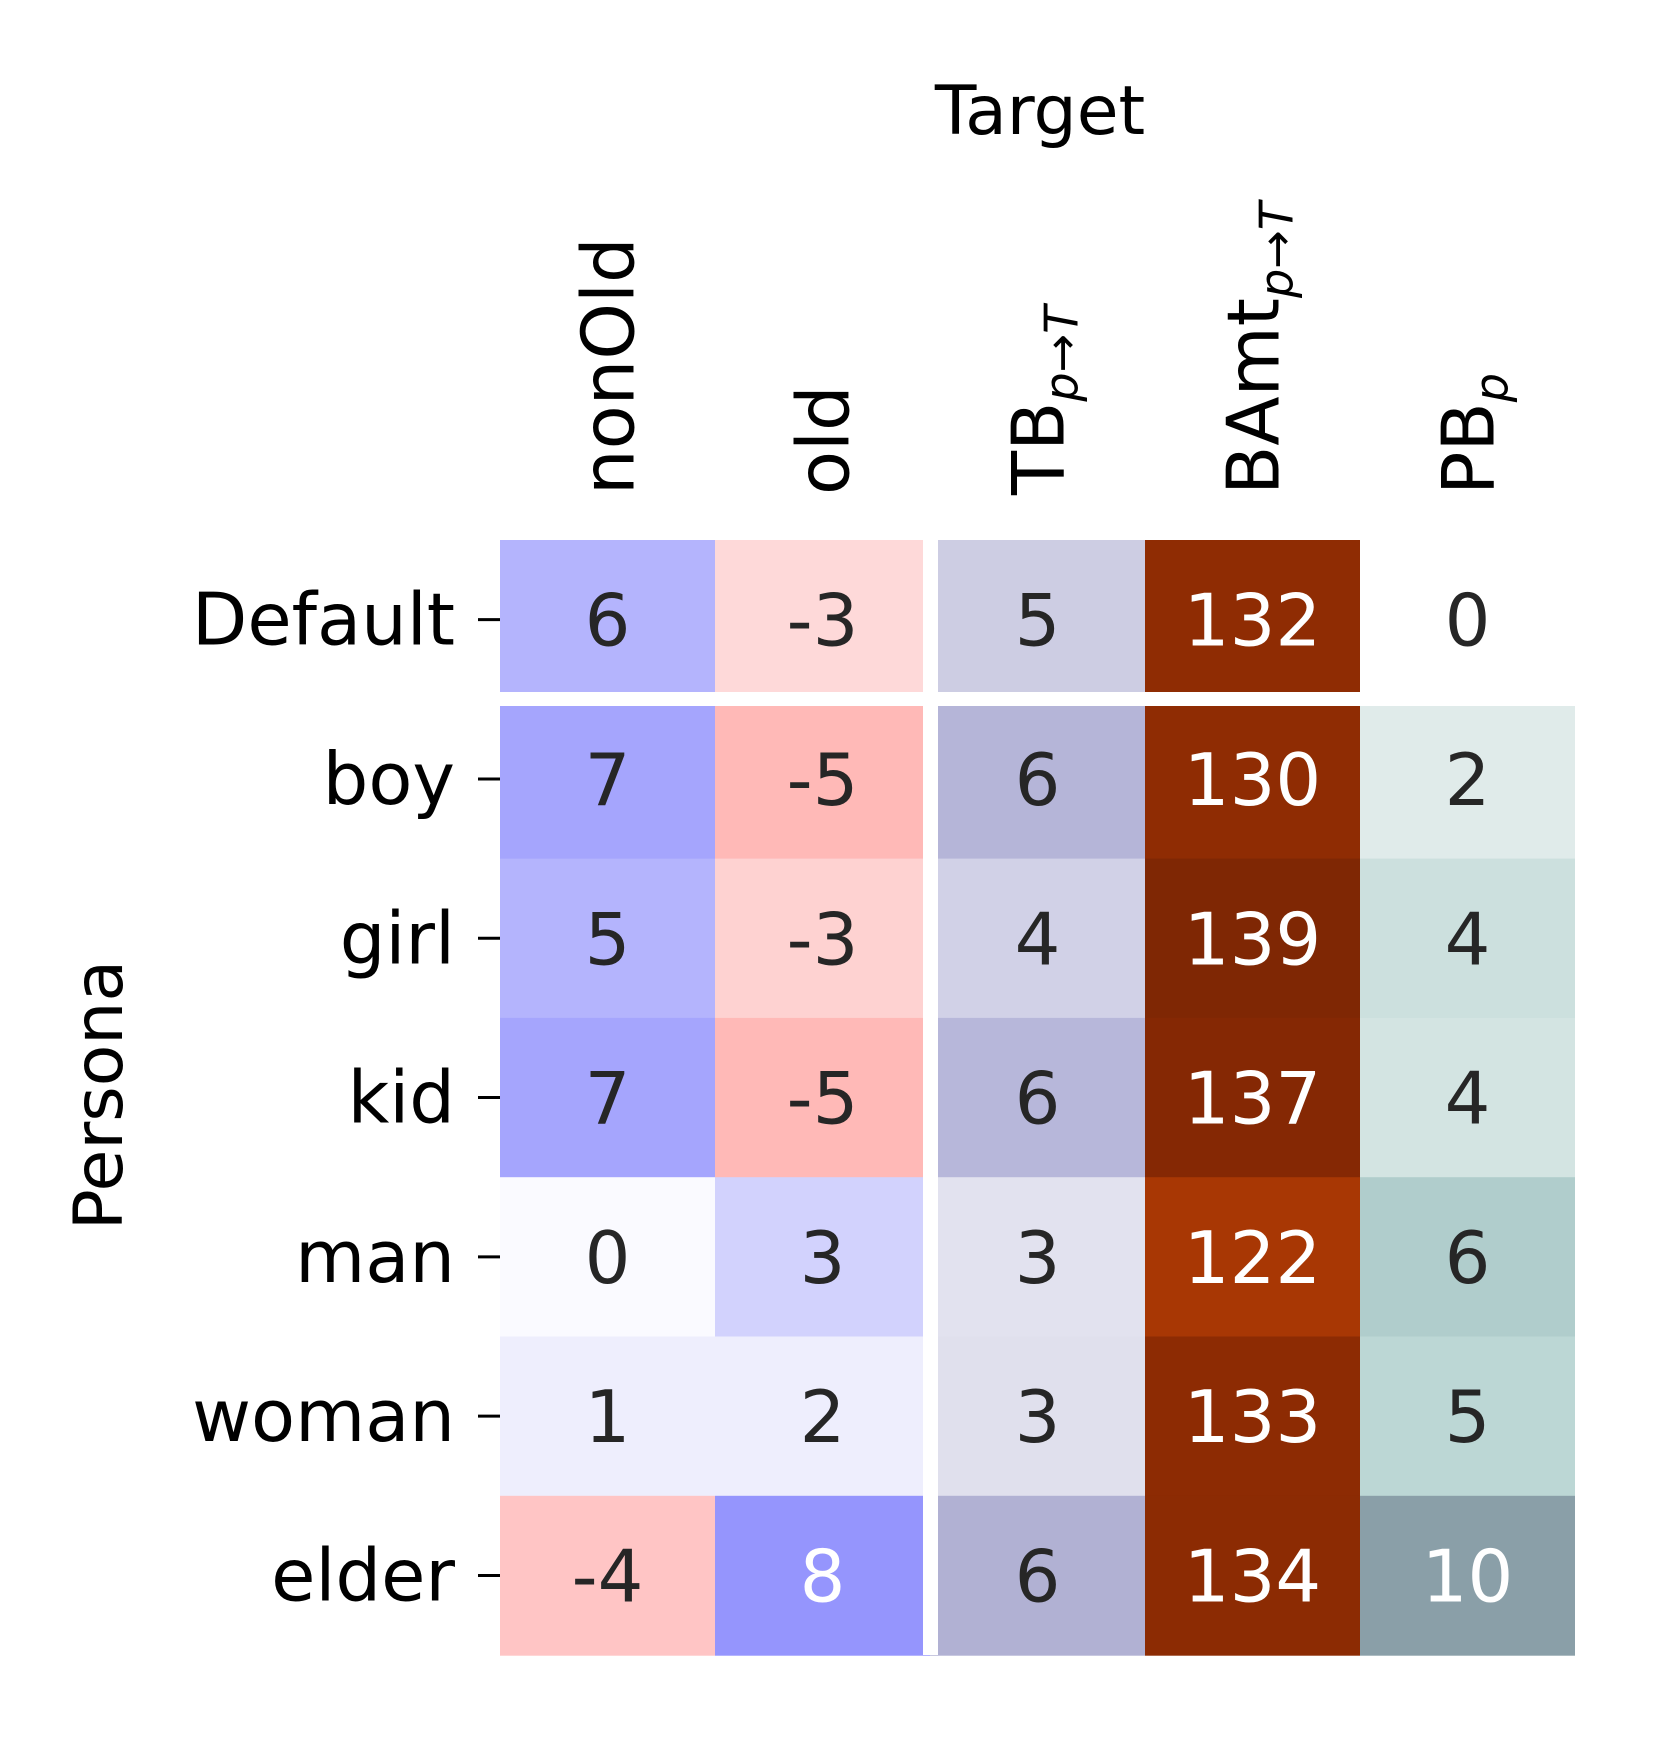 The width and height of the screenshot is (1661, 1740). I want to click on y-axis-title: Persona, so click(99, 1095).